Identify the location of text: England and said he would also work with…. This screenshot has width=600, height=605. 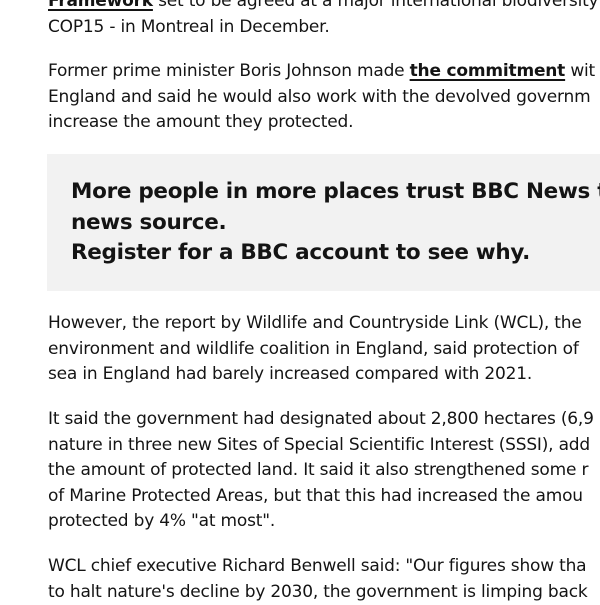
(319, 96).